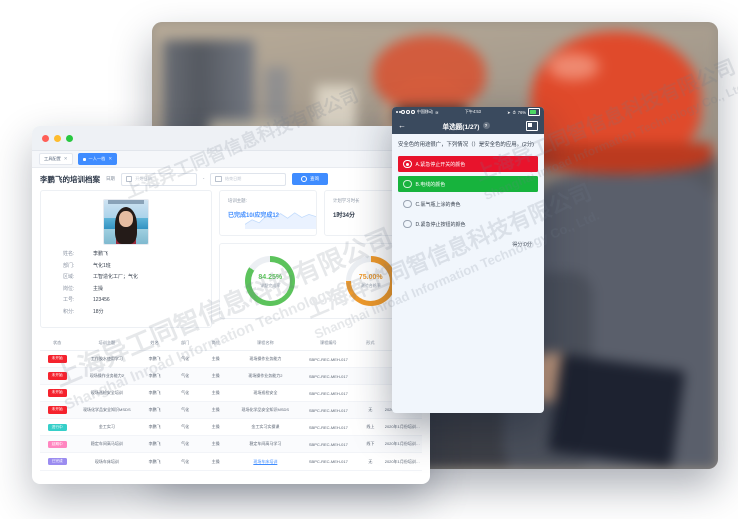 Image resolution: width=738 pixels, height=519 pixels. Describe the element at coordinates (468, 125) in the screenshot. I see `phone-nav-bar: ← 单选题(1/27) ?` at that location.